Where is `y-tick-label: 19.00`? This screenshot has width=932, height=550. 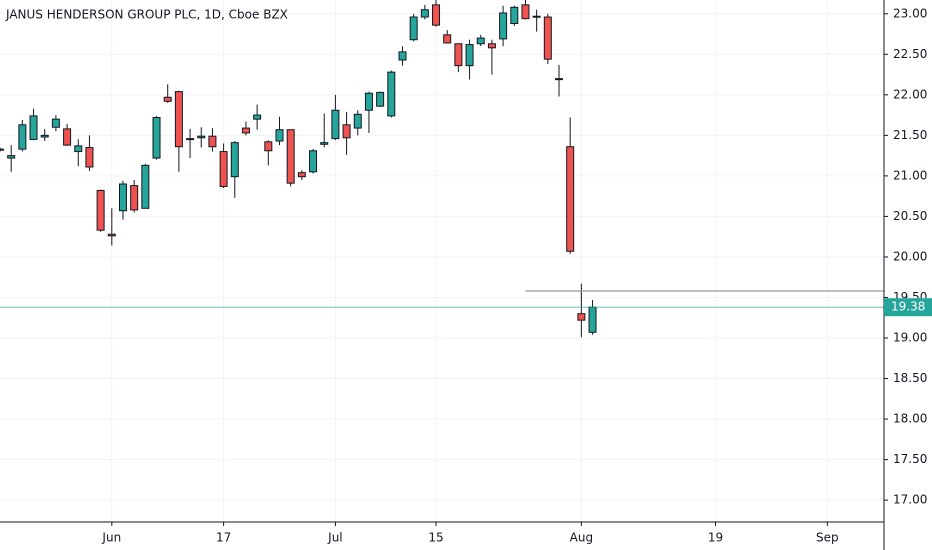
y-tick-label: 19.00 is located at coordinates (910, 338).